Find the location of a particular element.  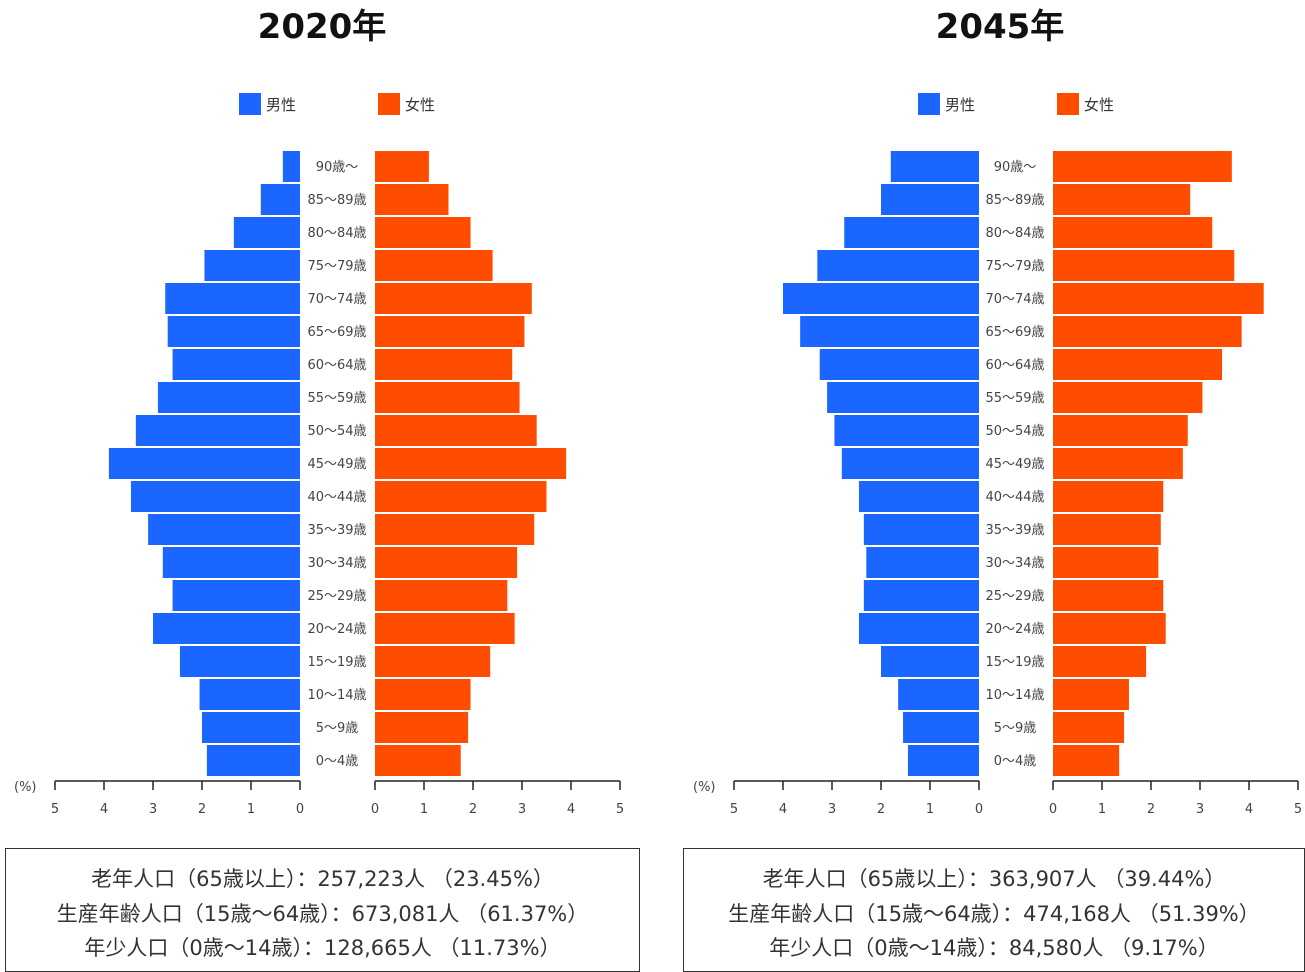

summary-working-age-2045: 生産年齢人口（15歳～64歳）：474,168人 （51.39%） is located at coordinates (994, 914).